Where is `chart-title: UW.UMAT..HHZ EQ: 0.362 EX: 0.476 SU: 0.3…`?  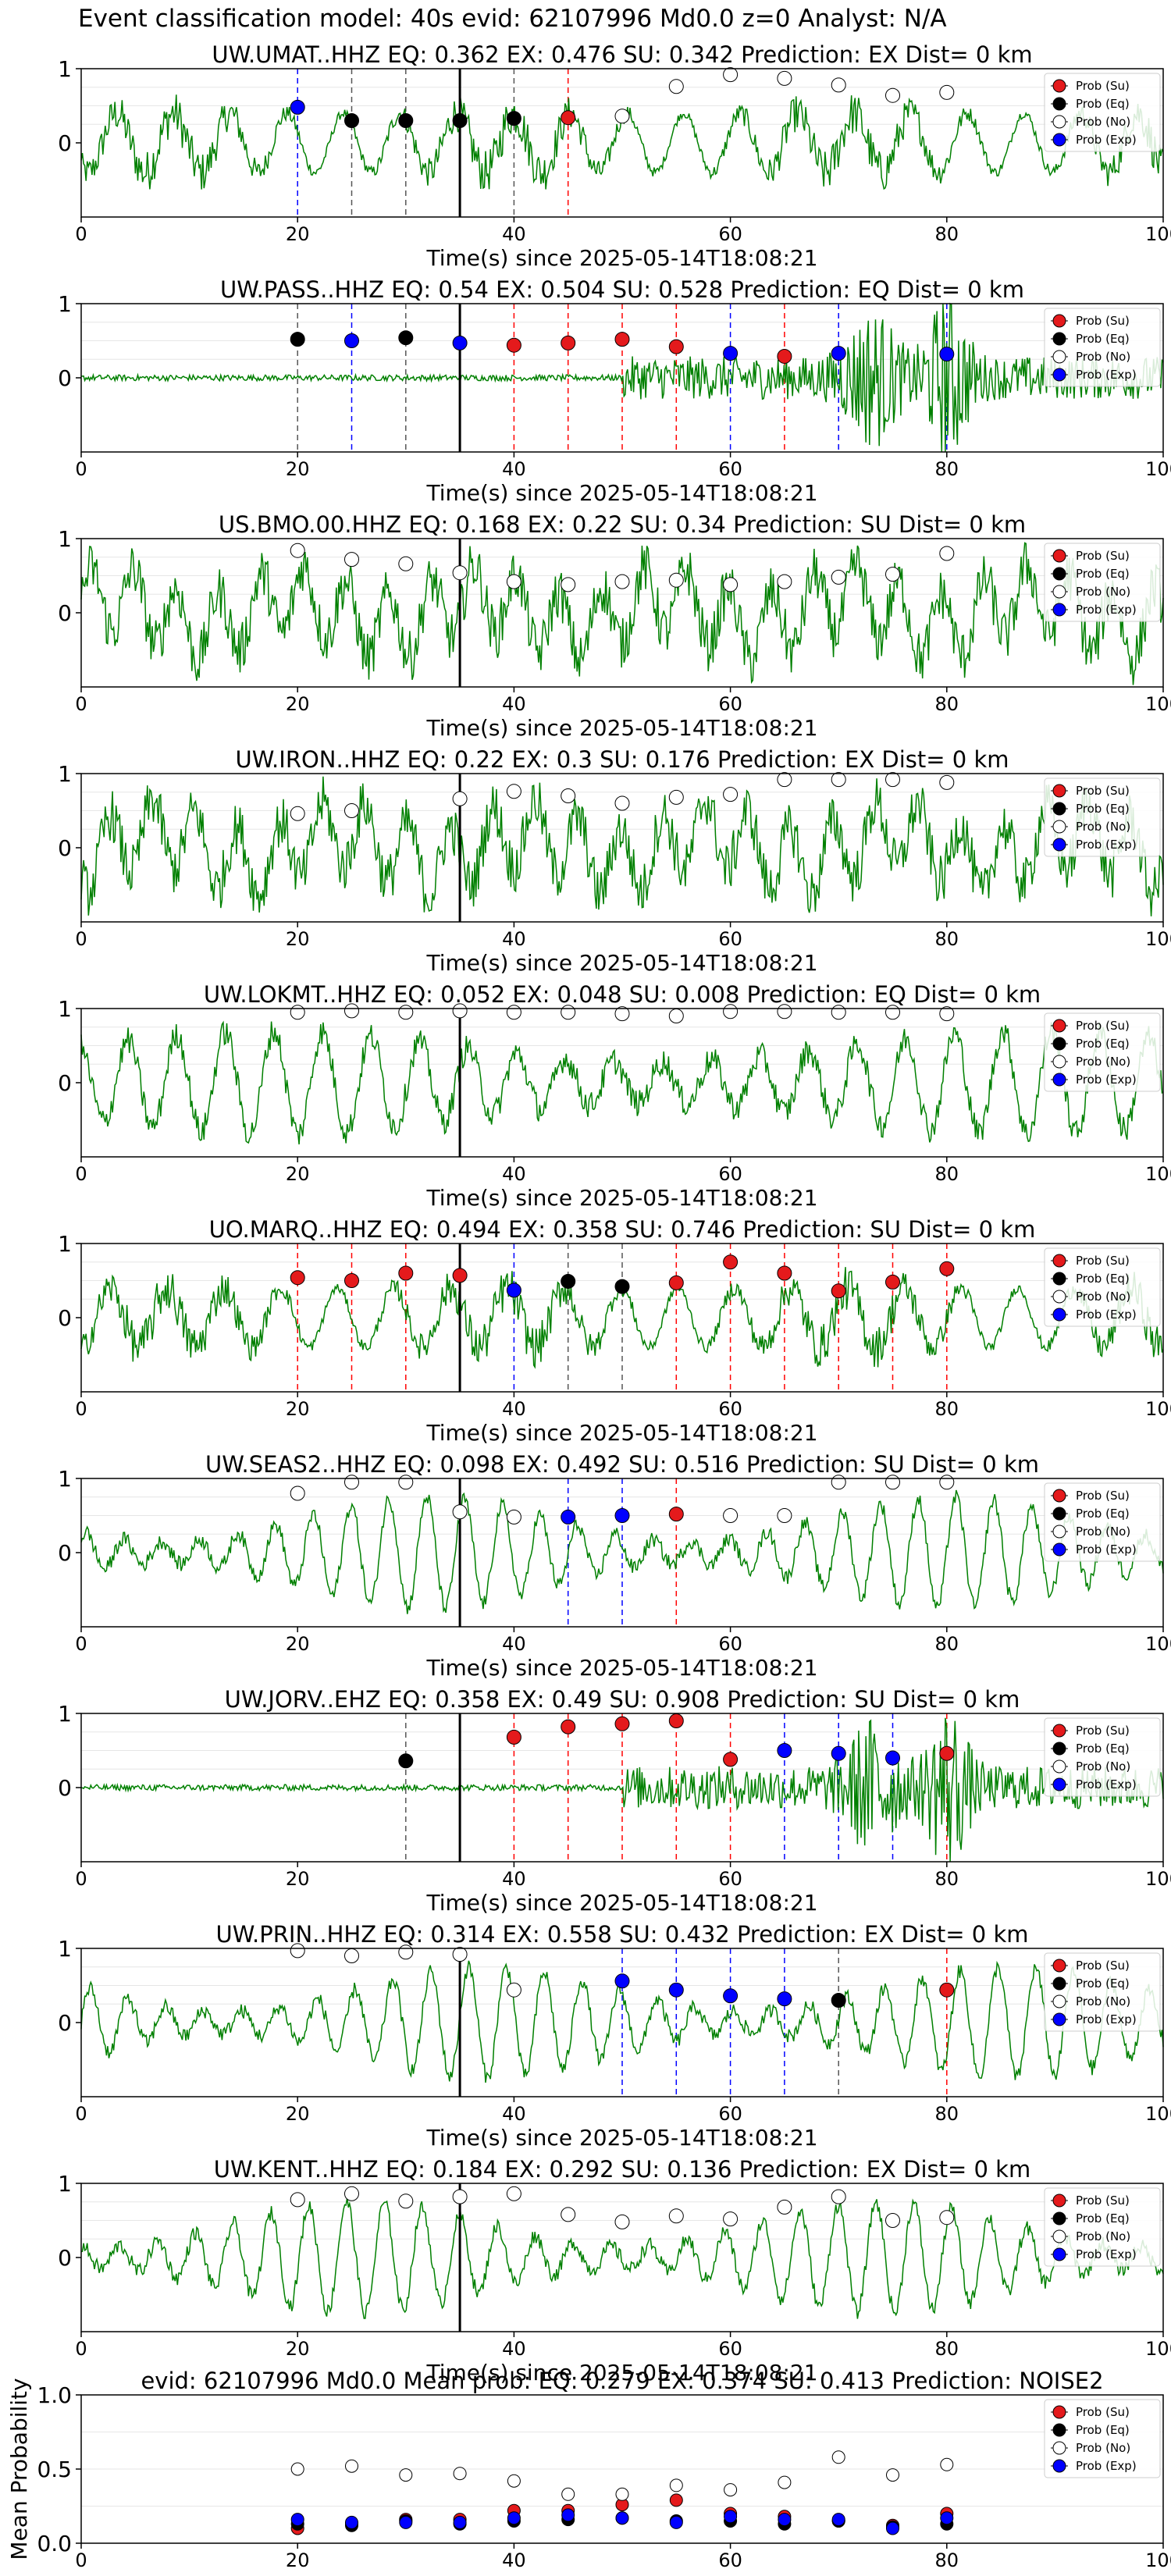
chart-title: UW.UMAT..HHZ EQ: 0.362 EX: 0.476 SU: 0.3… is located at coordinates (622, 54).